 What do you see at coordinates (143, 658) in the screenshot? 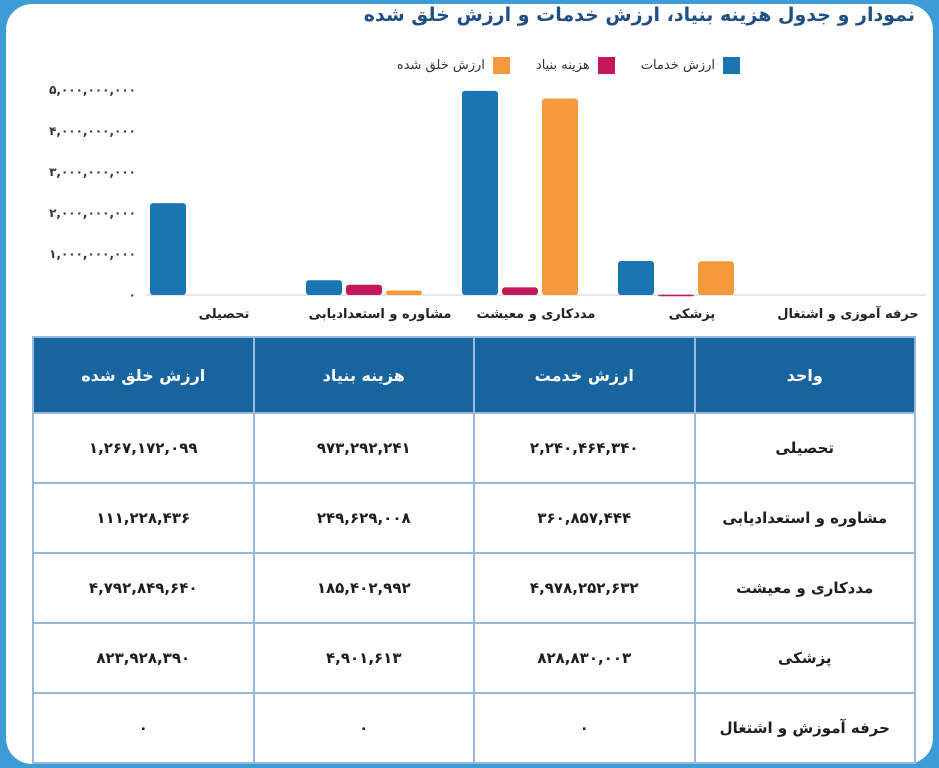
I see `cell-created-value: ۸۲۳,۹۲۸,۳۹۰` at bounding box center [143, 658].